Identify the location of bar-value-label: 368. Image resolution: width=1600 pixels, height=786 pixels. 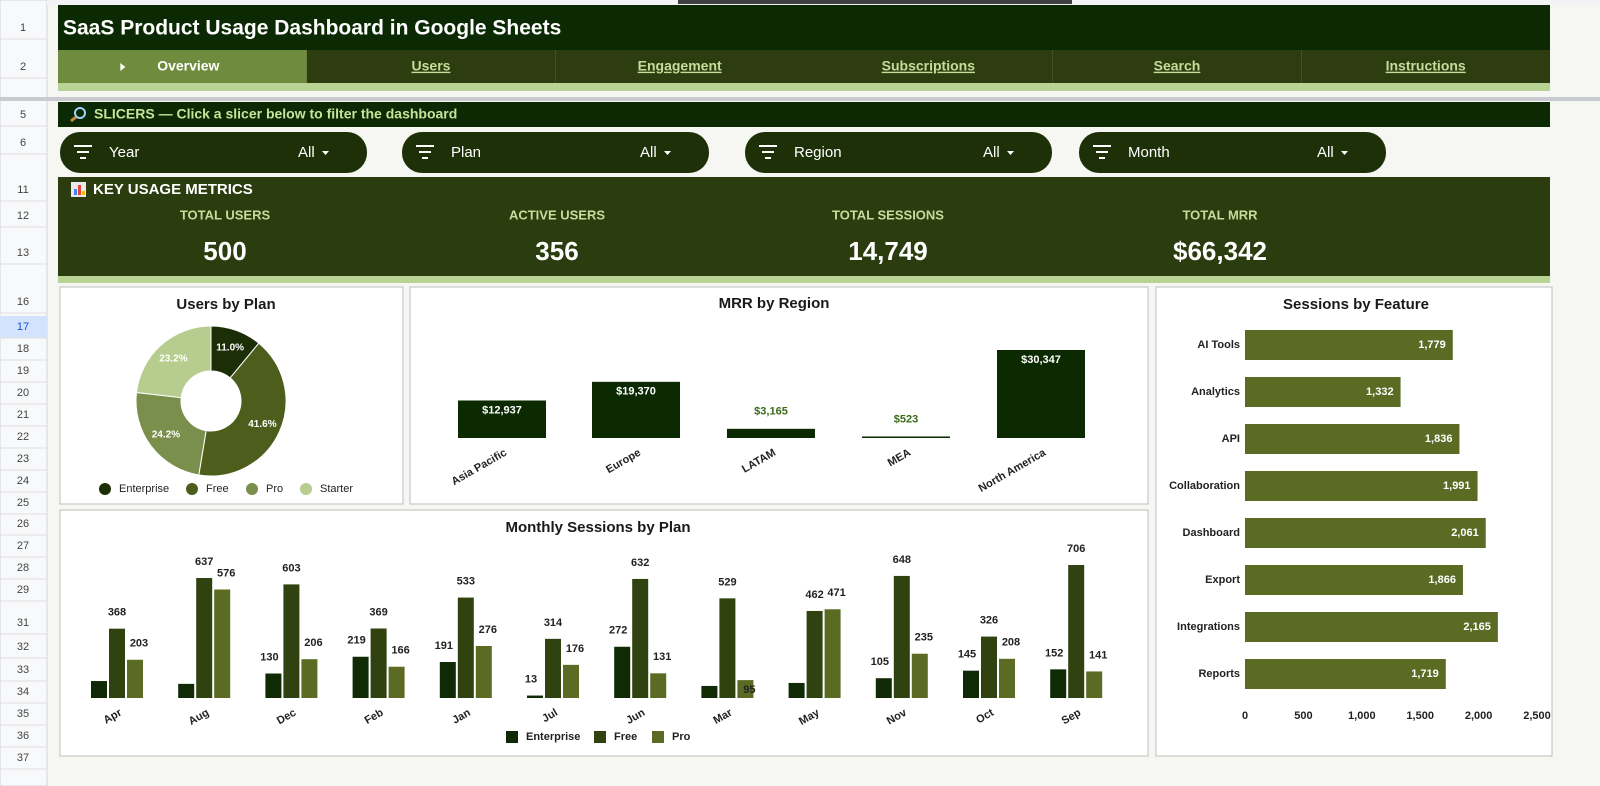
(117, 613).